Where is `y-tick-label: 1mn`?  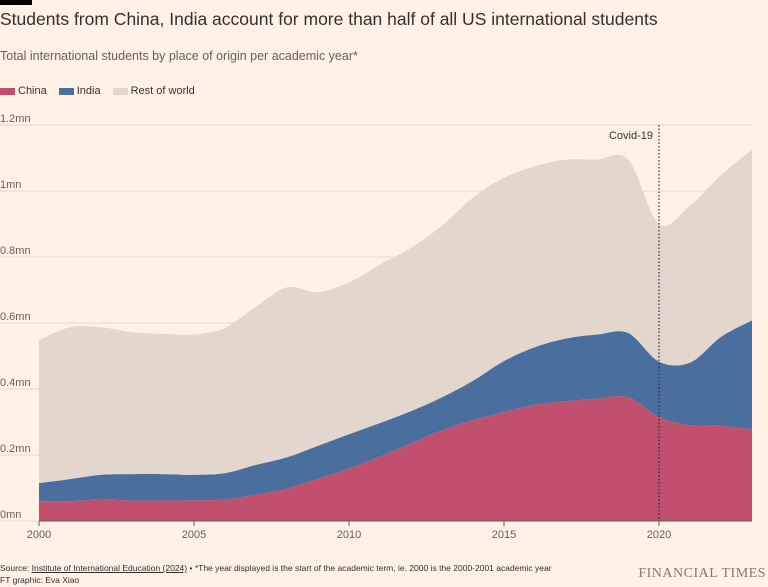
y-tick-label: 1mn is located at coordinates (10, 185).